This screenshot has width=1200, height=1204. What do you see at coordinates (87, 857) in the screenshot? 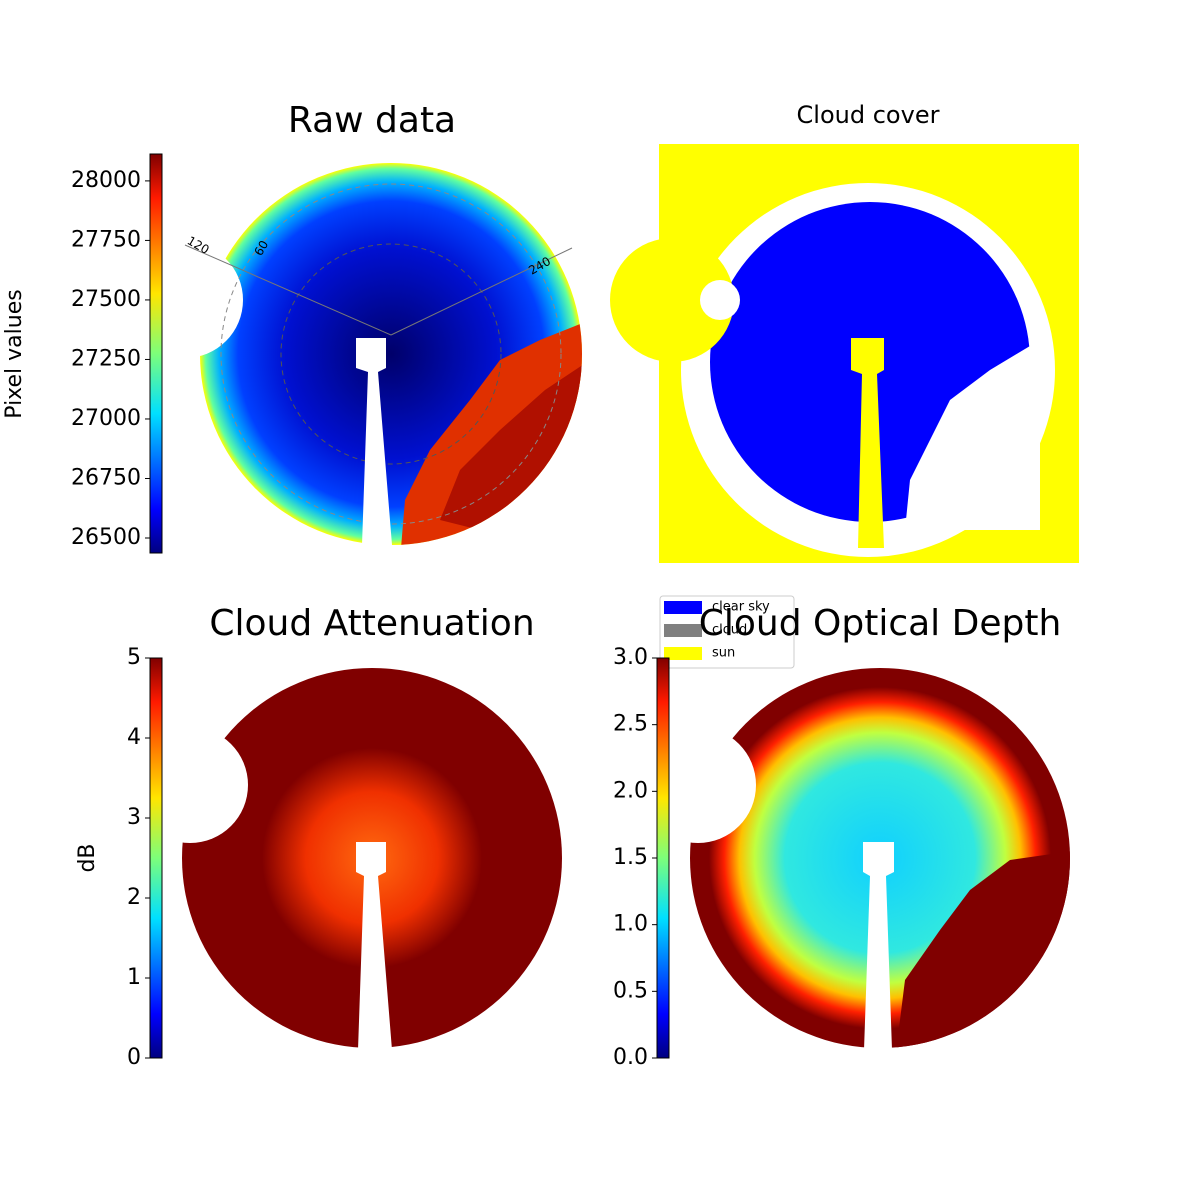
I see `colorbar-label: dB` at bounding box center [87, 857].